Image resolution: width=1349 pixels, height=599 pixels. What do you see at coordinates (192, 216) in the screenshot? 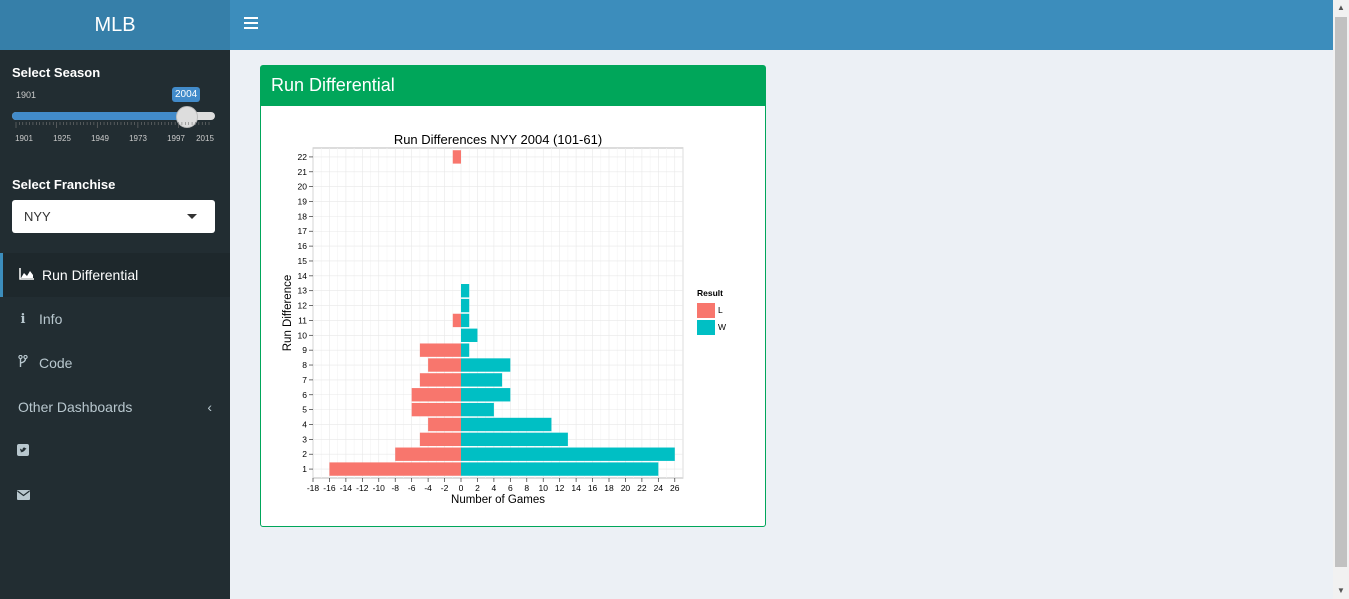
I see `caret-down-icon` at bounding box center [192, 216].